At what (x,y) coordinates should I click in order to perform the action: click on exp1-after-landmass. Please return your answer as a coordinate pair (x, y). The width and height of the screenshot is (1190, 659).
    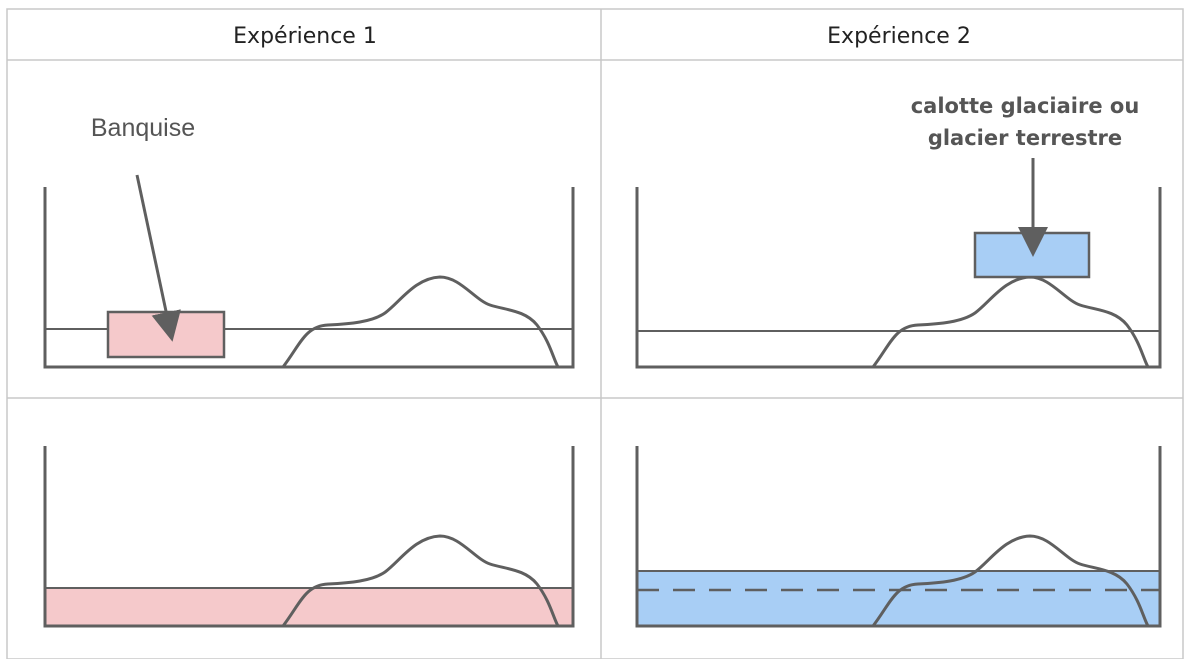
    Looking at the image, I should click on (420, 580).